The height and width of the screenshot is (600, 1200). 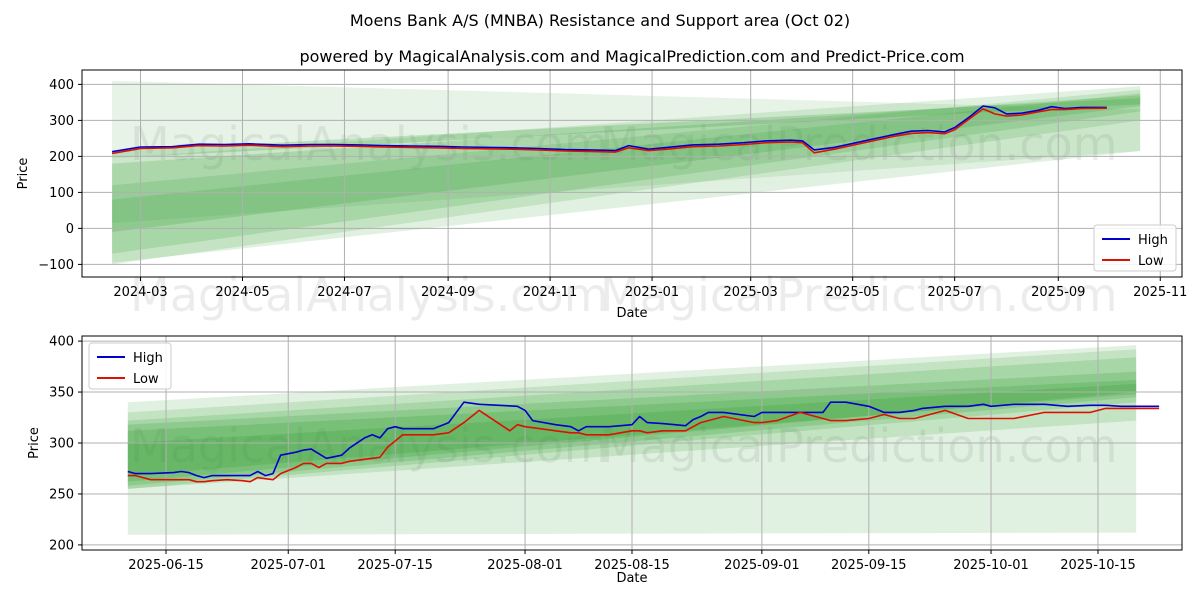 What do you see at coordinates (853, 292) in the screenshot?
I see `x-tick-label: 2025-05` at bounding box center [853, 292].